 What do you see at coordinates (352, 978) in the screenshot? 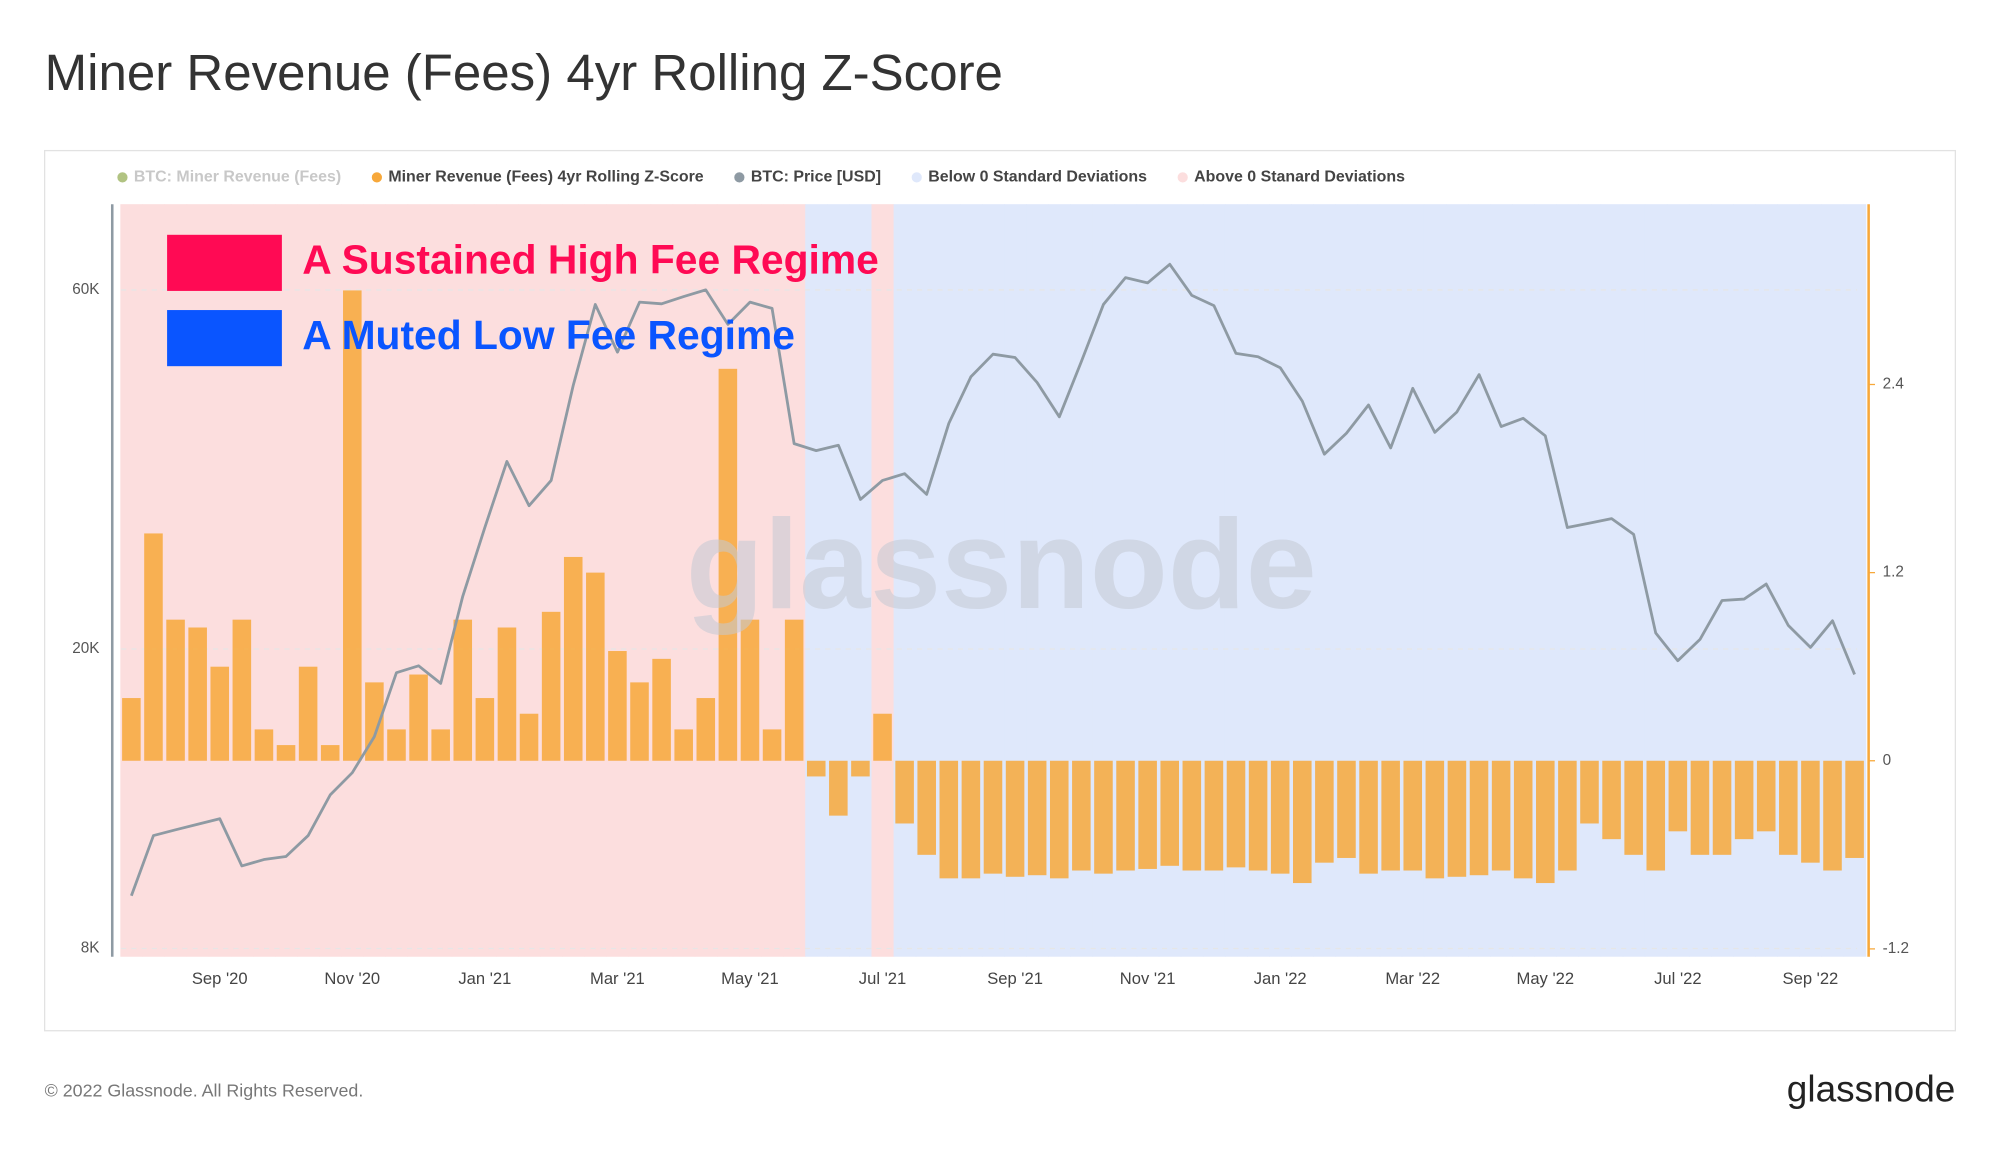
I see `x-tick-label: Nov '20` at bounding box center [352, 978].